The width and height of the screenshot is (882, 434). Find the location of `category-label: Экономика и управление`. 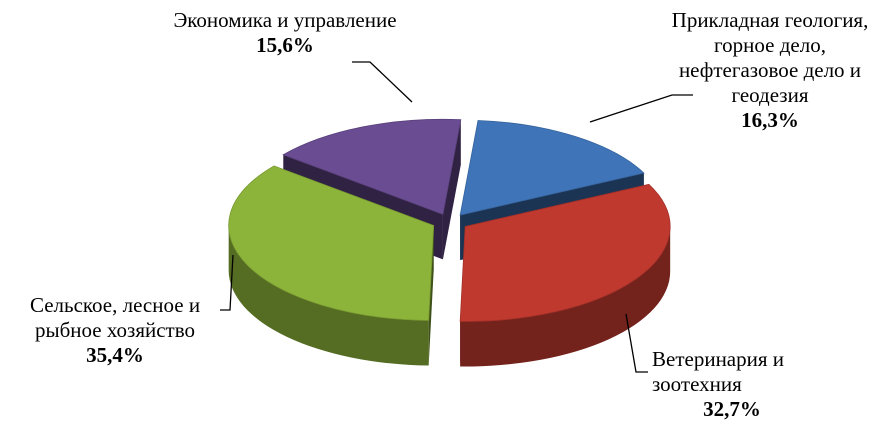

category-label: Экономика и управление is located at coordinates (285, 20).